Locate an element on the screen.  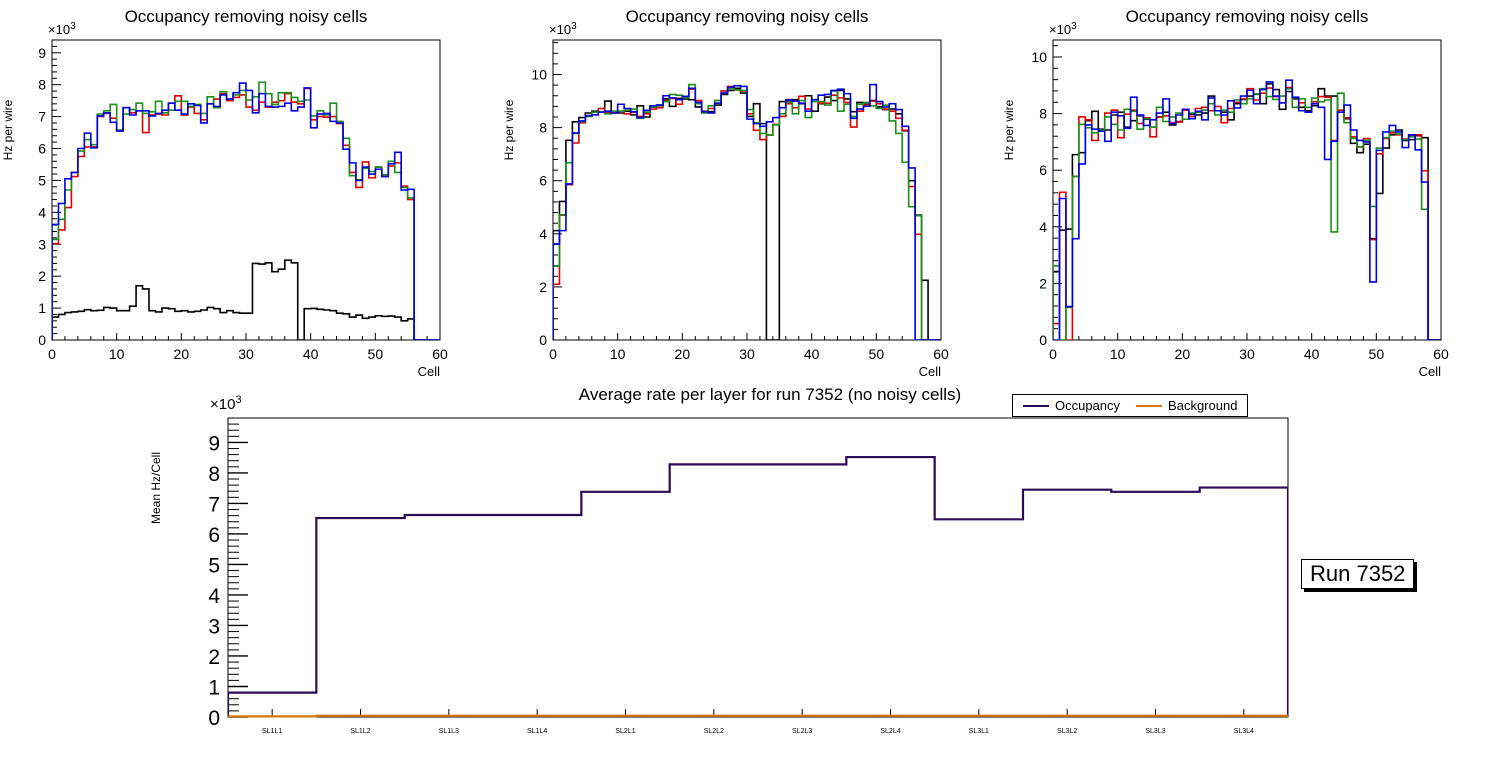
legend-item-occupancy: Occupancy is located at coordinates (1071, 405).